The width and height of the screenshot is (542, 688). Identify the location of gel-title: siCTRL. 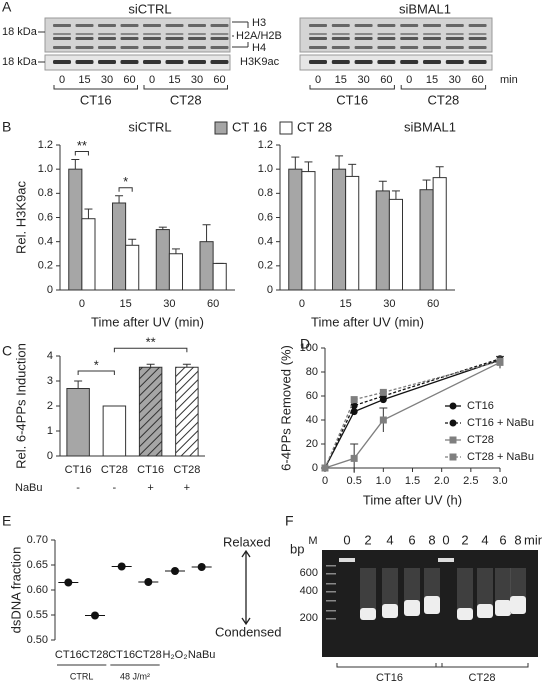
(149, 8).